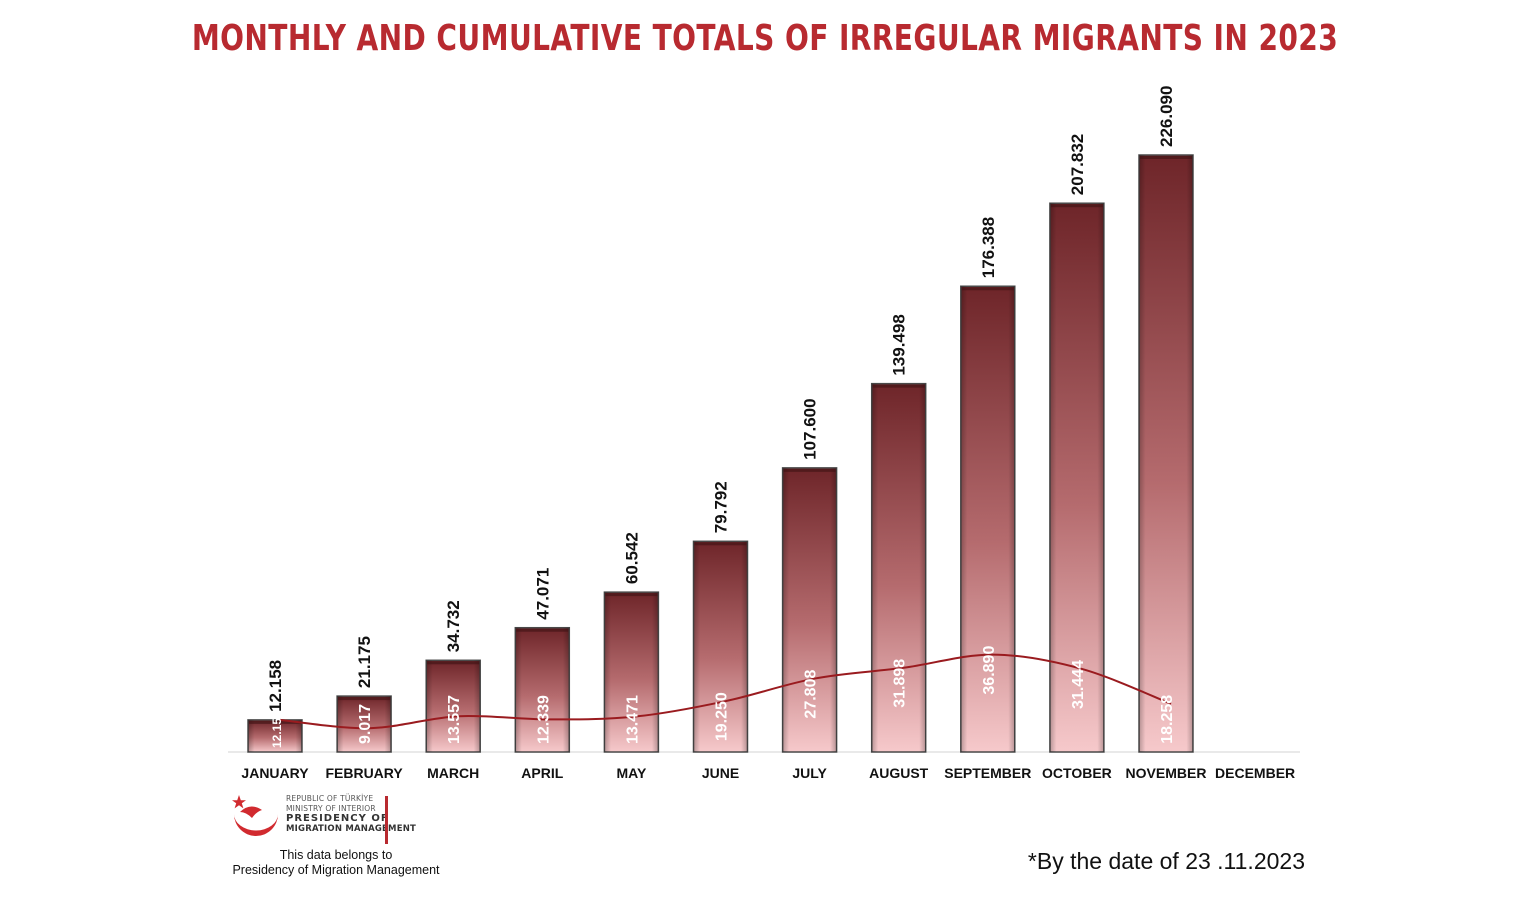 The image size is (1530, 900). I want to click on x-tick-label: APRIL, so click(542, 773).